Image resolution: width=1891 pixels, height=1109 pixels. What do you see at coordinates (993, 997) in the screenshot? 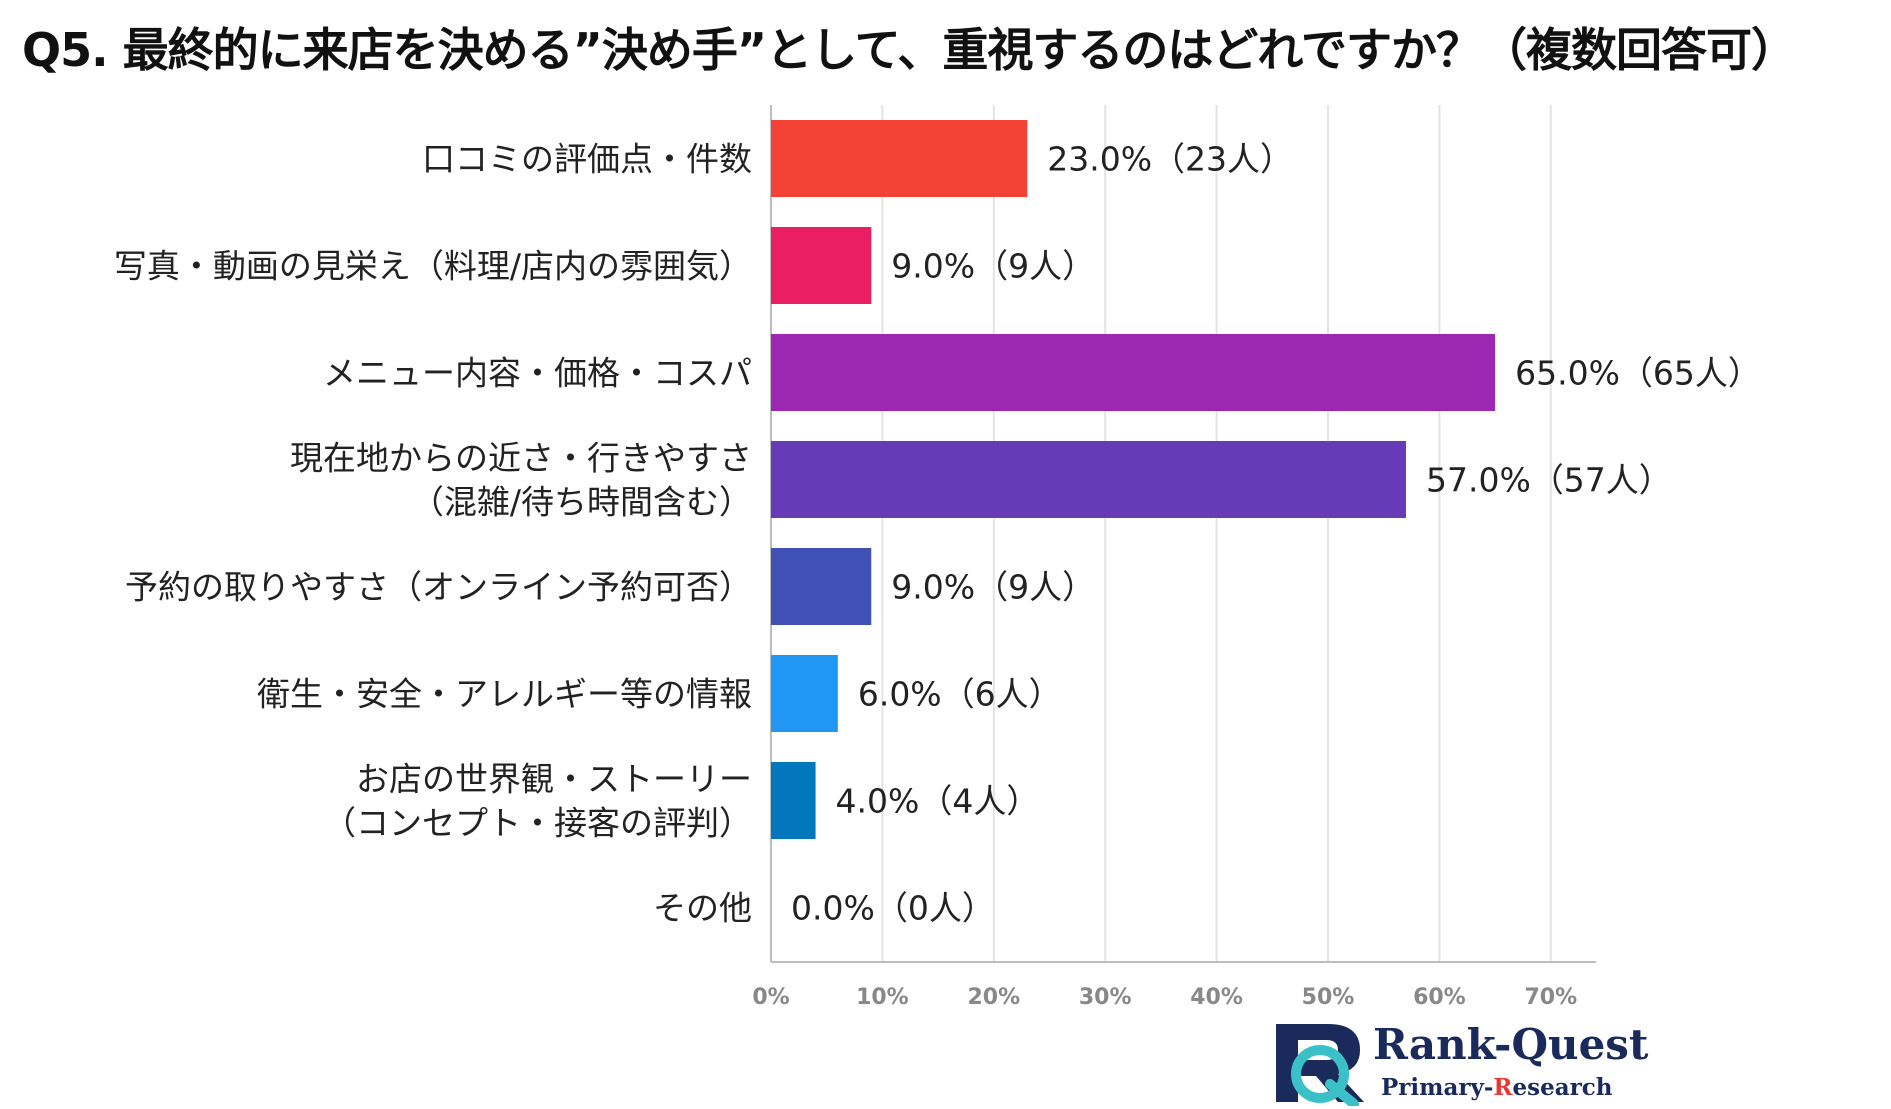
I see `x-tick-label: 20%` at bounding box center [993, 997].